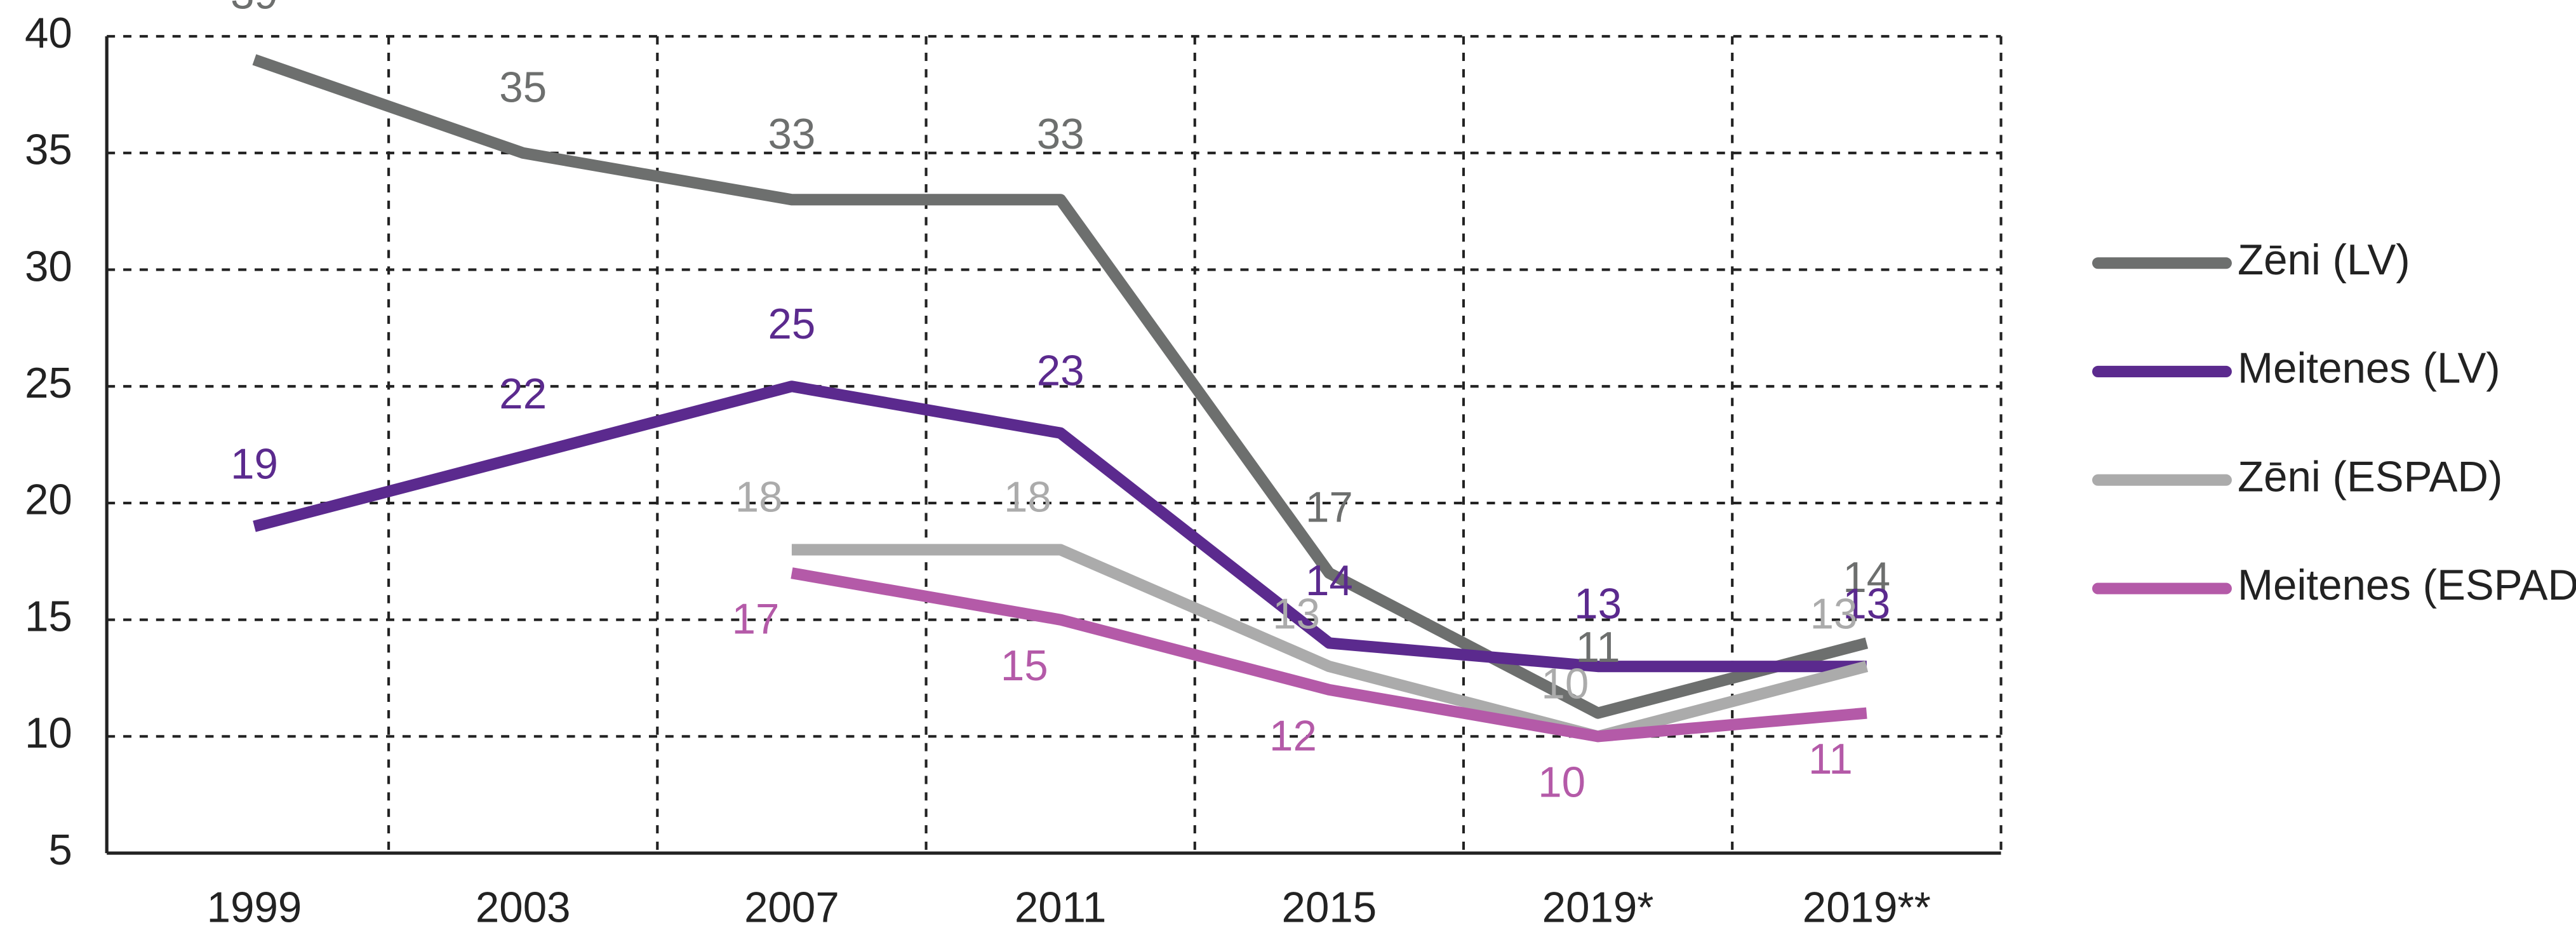  What do you see at coordinates (2369, 369) in the screenshot?
I see `legend-label: Meitenes (LV)` at bounding box center [2369, 369].